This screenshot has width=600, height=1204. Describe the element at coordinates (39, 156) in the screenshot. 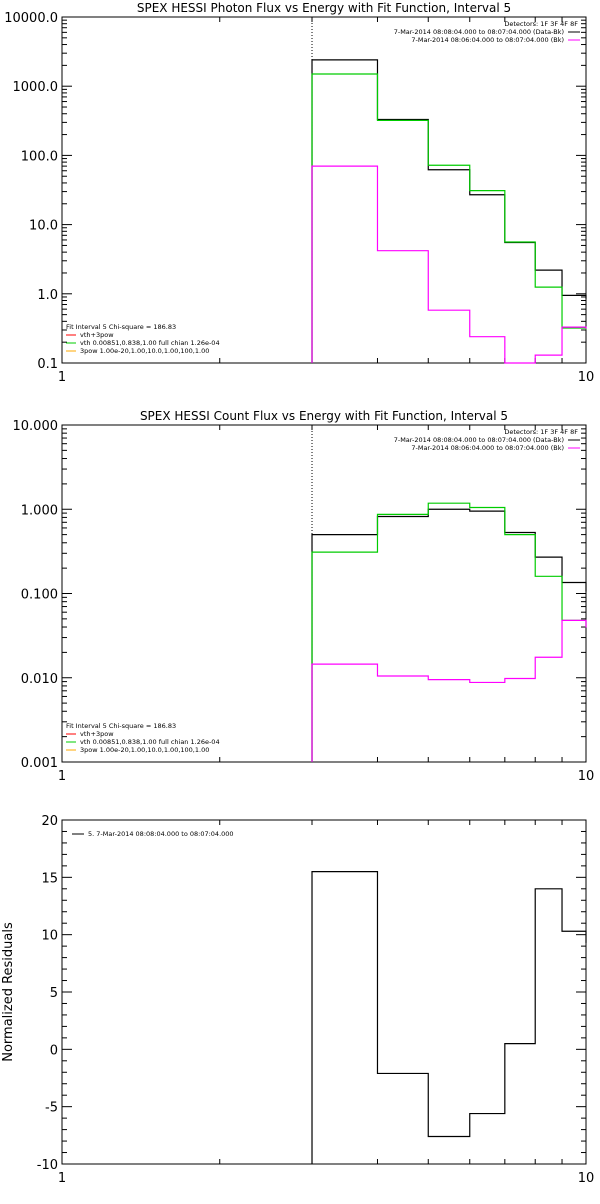

I see `chart1-y-tick-label: 100.0` at that location.